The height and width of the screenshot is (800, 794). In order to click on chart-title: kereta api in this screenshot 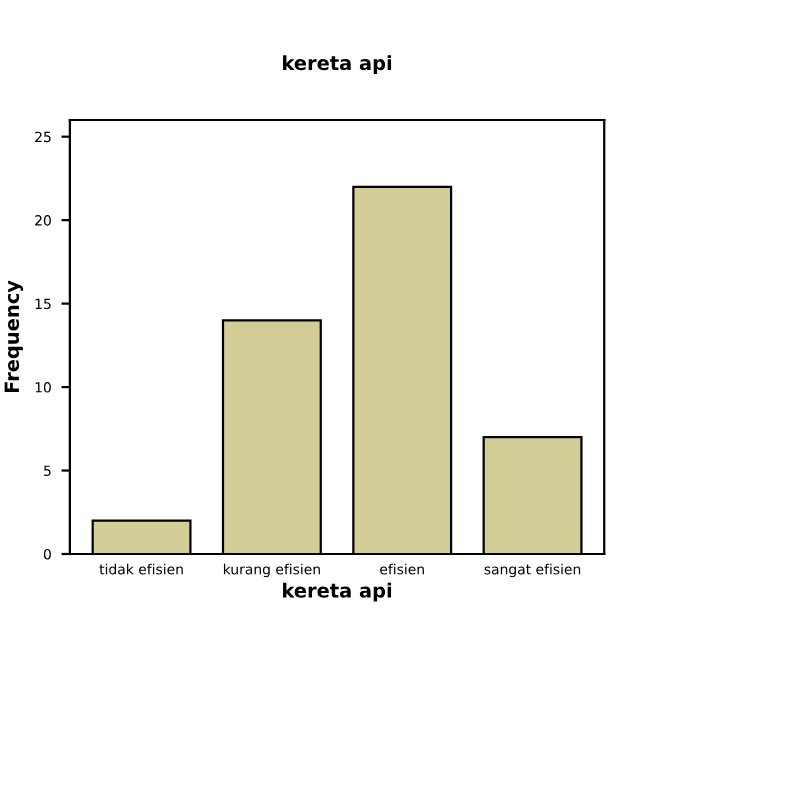, I will do `click(337, 65)`.